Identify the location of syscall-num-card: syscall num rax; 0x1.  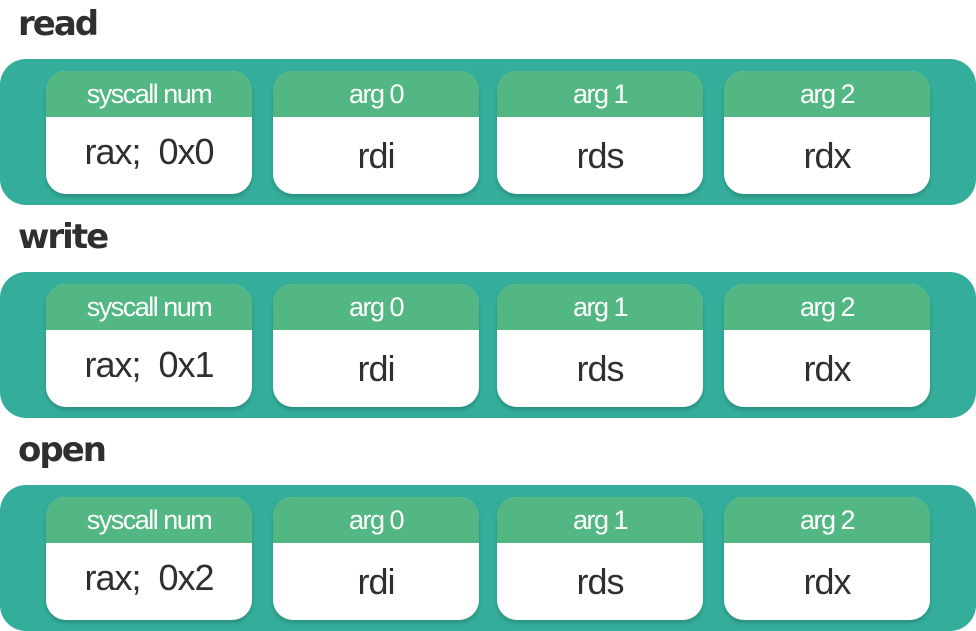
(149, 345).